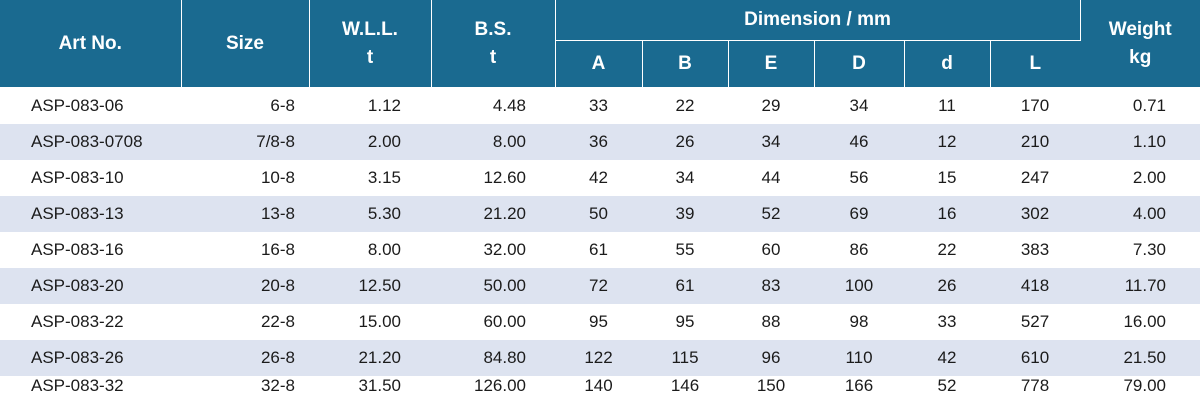  Describe the element at coordinates (771, 214) in the screenshot. I see `cell-dim-e: 52` at that location.